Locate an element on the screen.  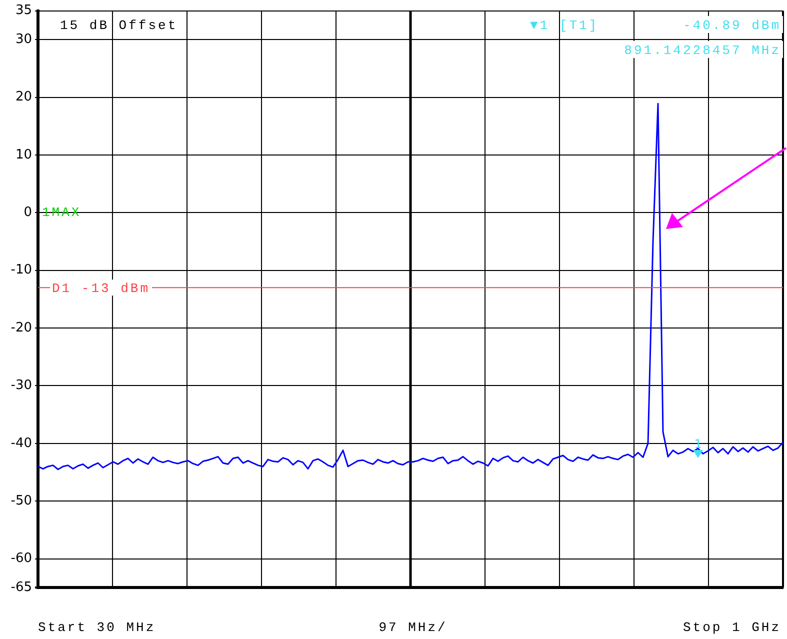
annotation: -40.89 dBm is located at coordinates (731, 25).